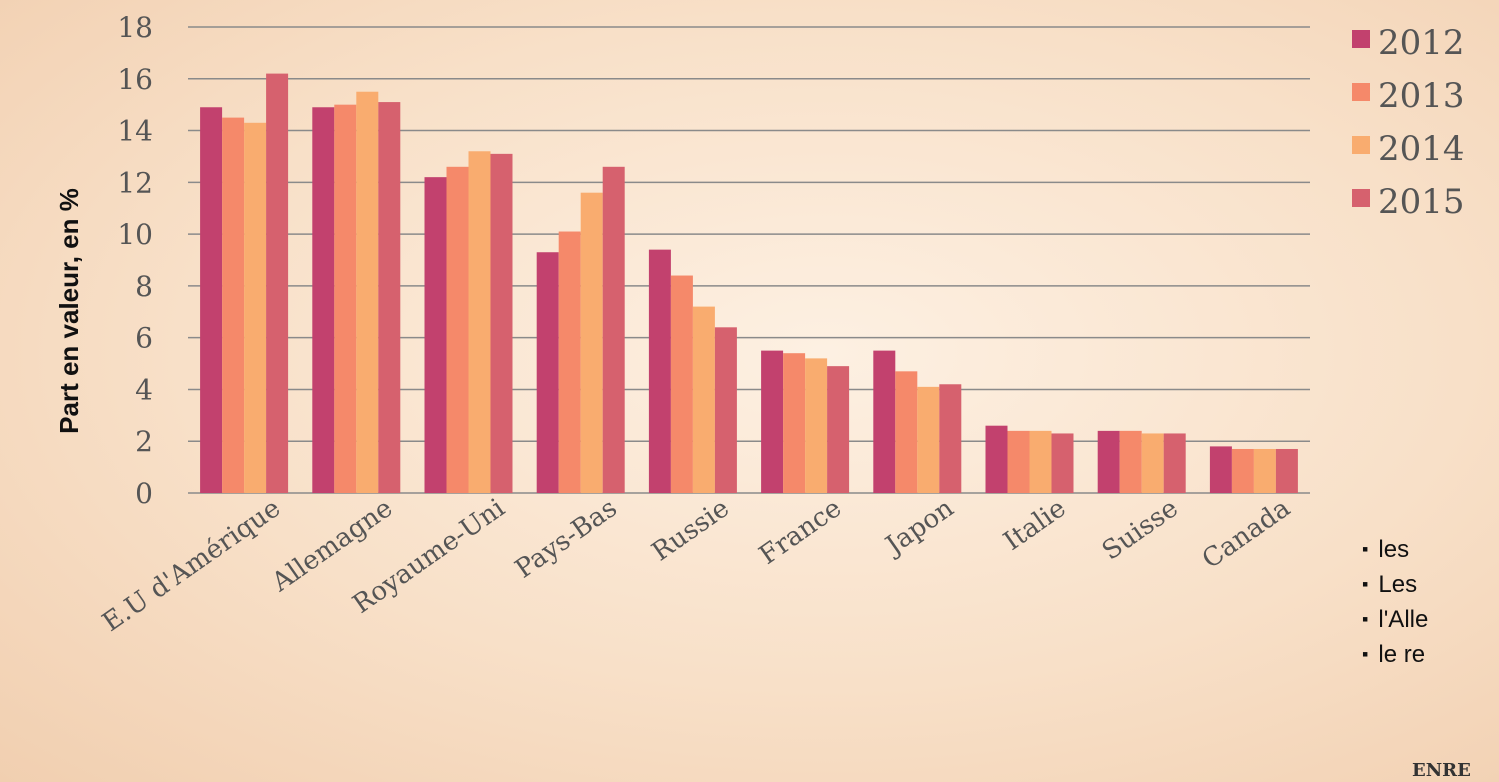  What do you see at coordinates (1441, 770) in the screenshot?
I see `footer-text: ENRE` at bounding box center [1441, 770].